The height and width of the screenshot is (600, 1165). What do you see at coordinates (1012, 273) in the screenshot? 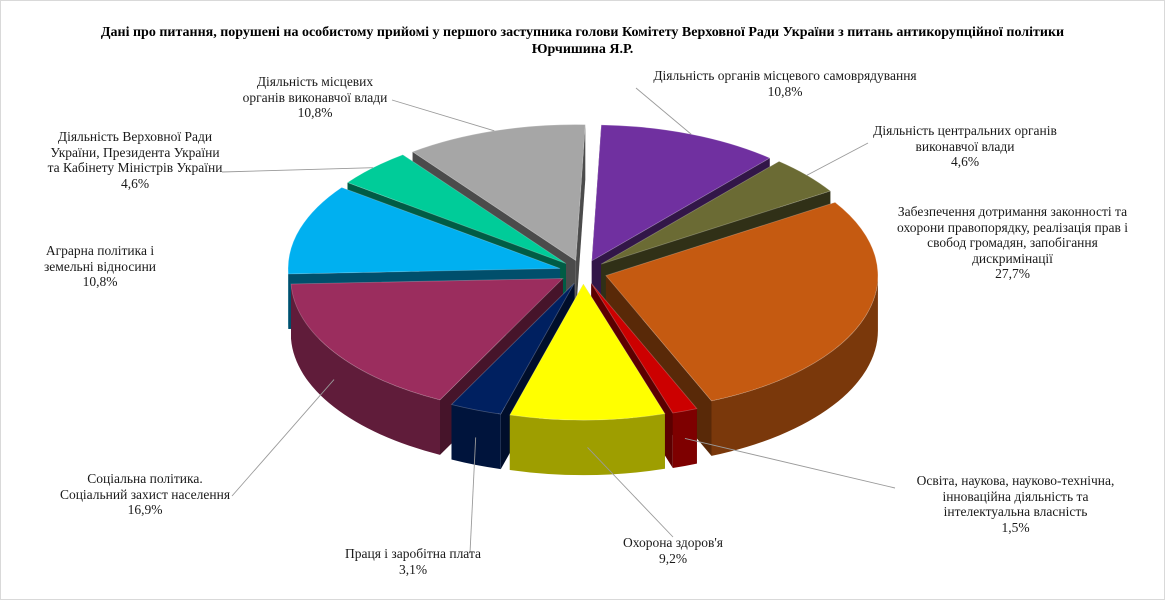
I see `label-percent: 27,7%` at bounding box center [1012, 273].